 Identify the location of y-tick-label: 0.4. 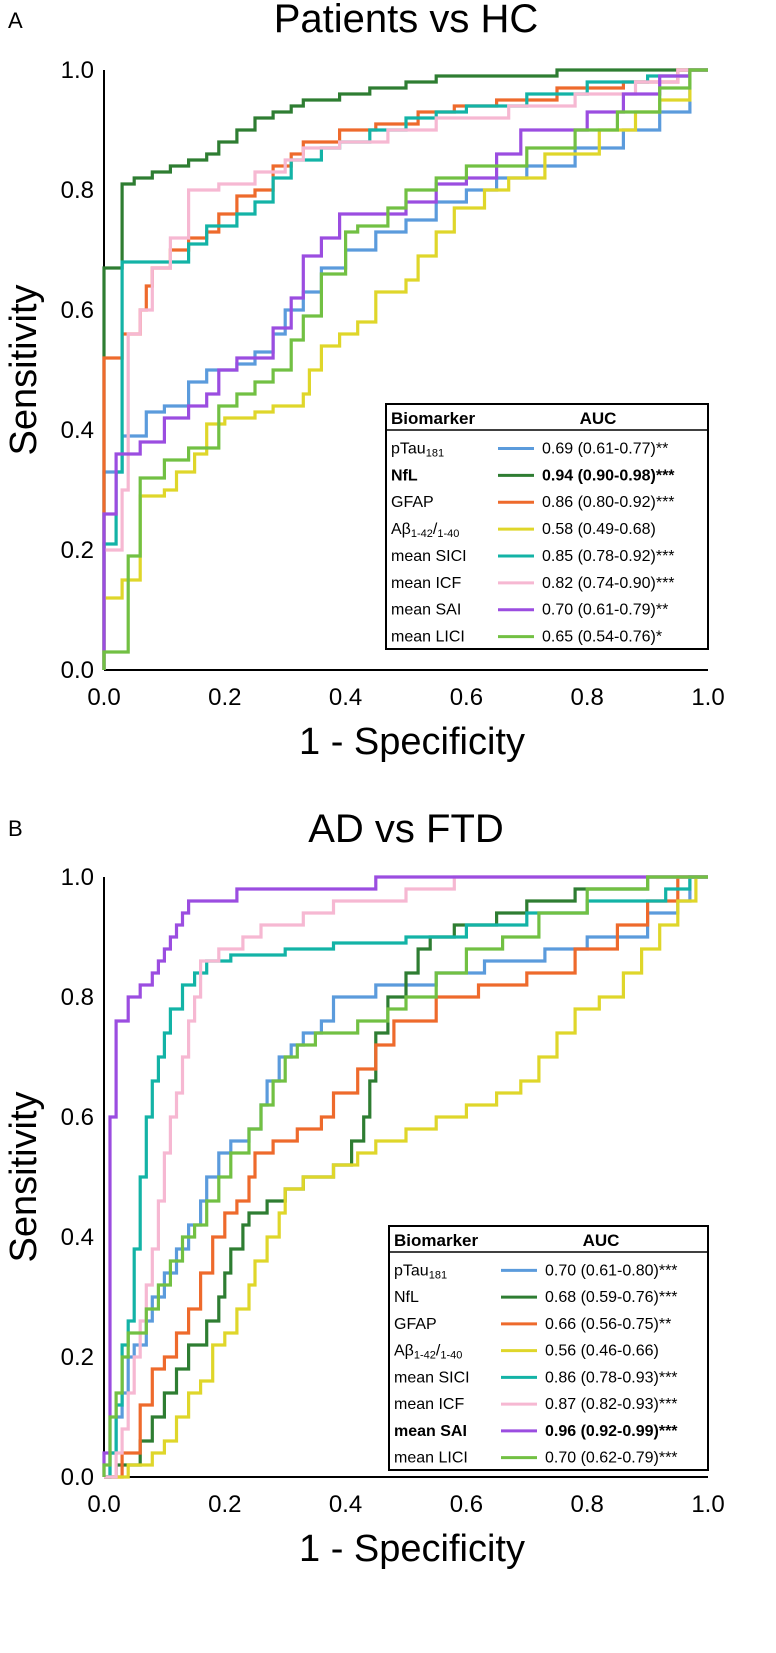
(77, 430).